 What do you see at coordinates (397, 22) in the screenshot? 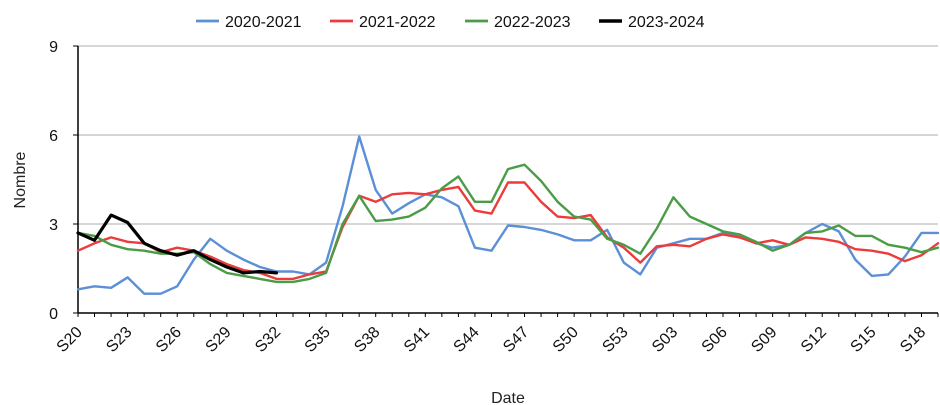
I see `legend-label-2021-2022: 2021-2022` at bounding box center [397, 22].